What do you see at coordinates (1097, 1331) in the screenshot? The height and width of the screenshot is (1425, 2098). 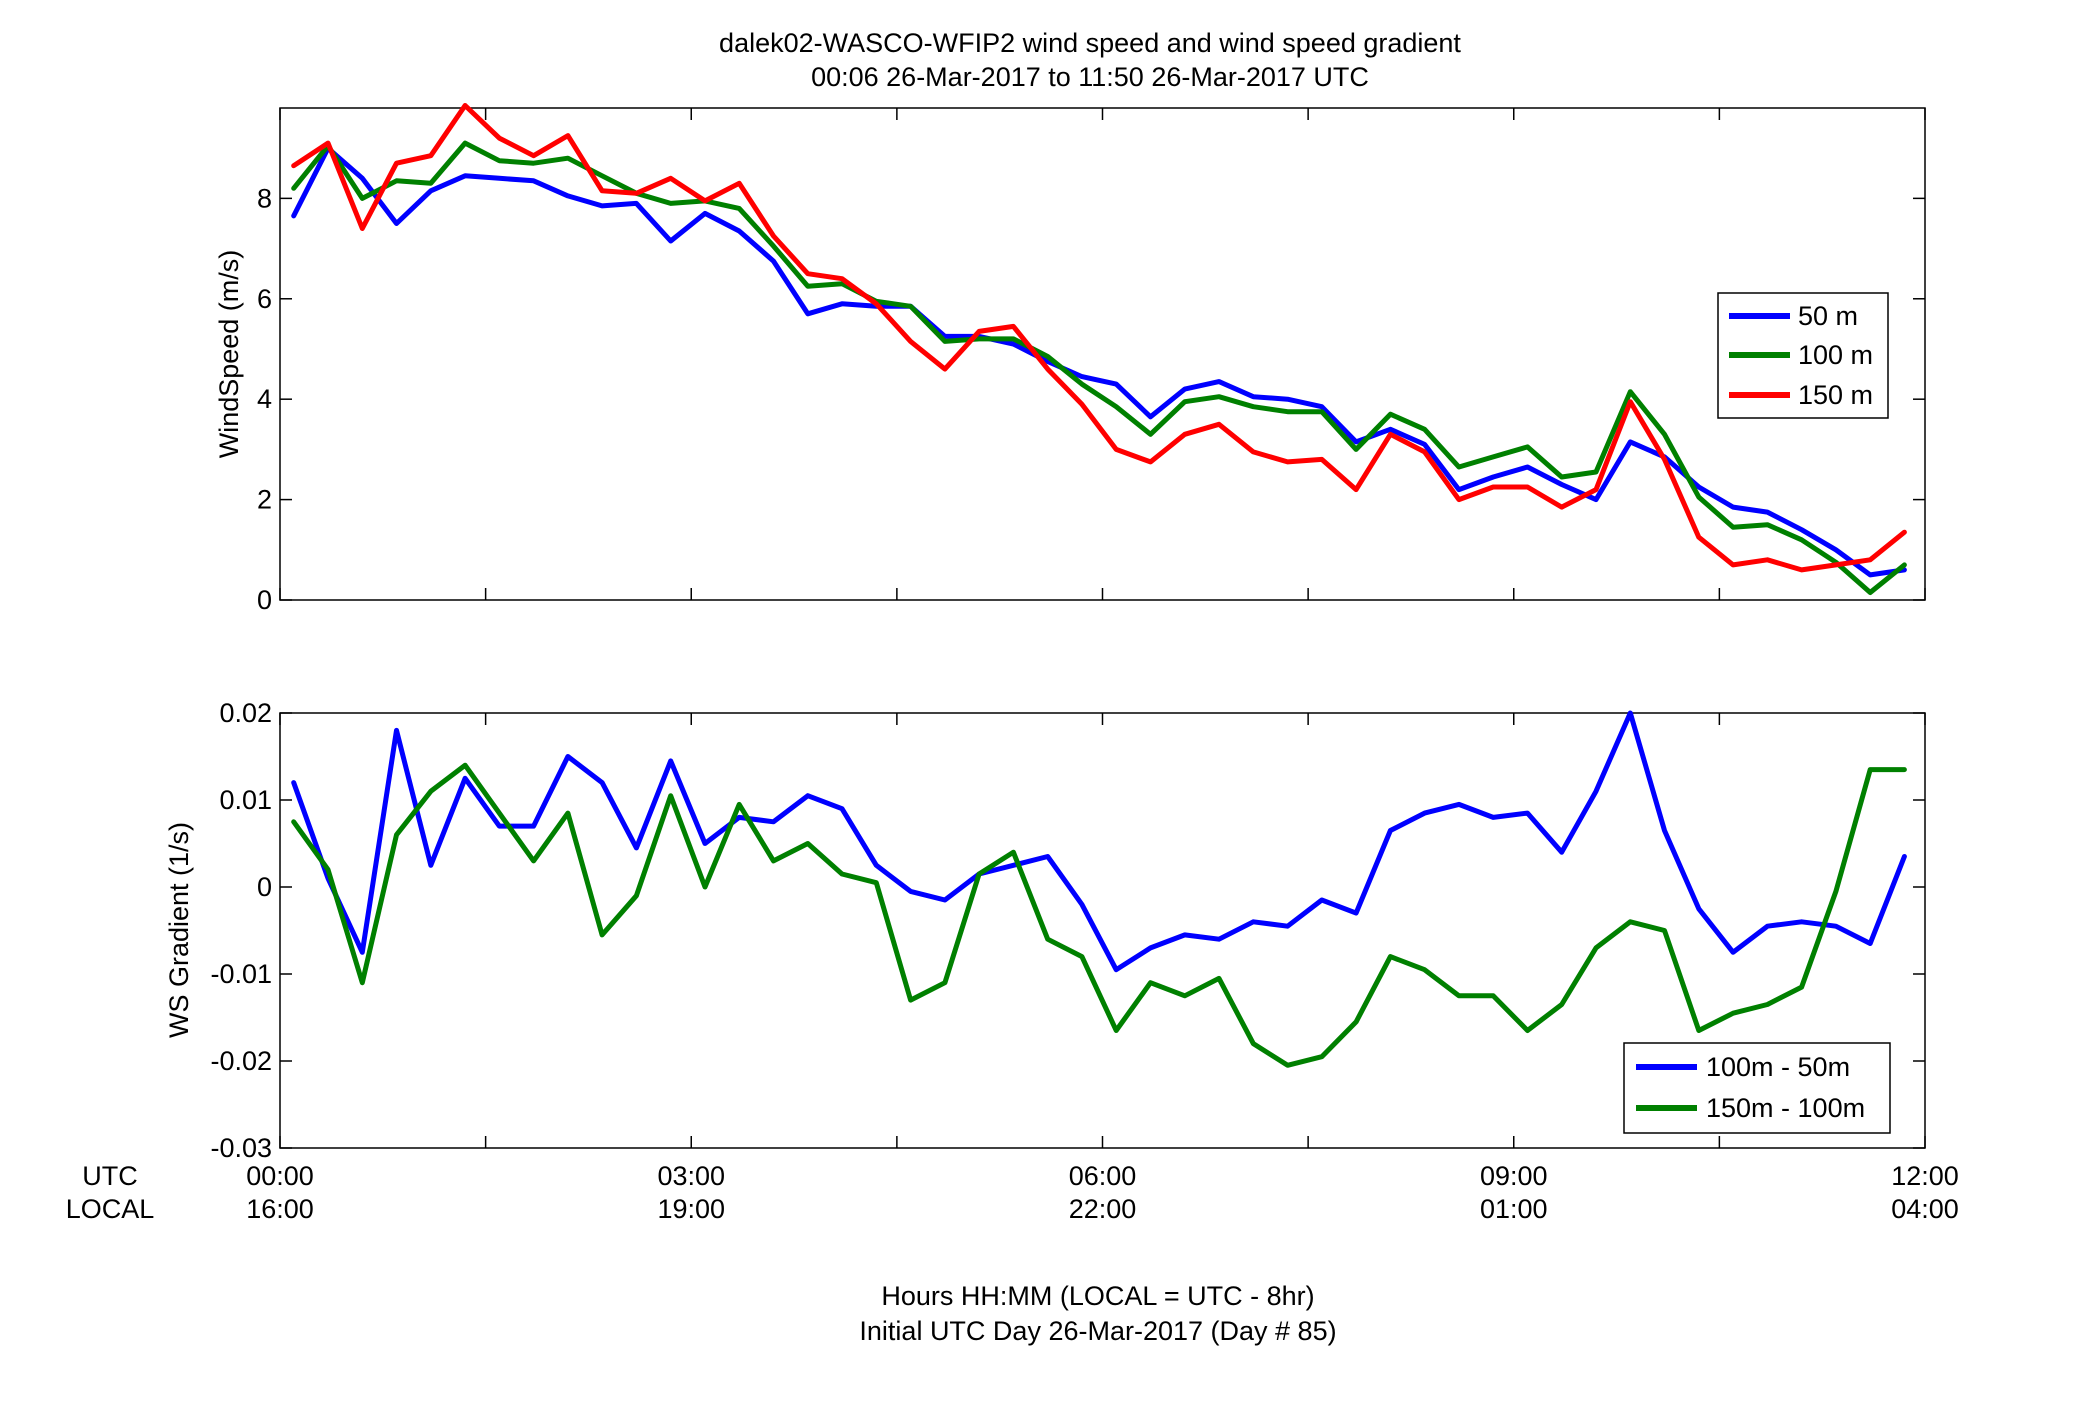 I see `xaxis-footer-line2: Initial UTC Day 26-Mar-2017 (Day # 85)` at bounding box center [1097, 1331].